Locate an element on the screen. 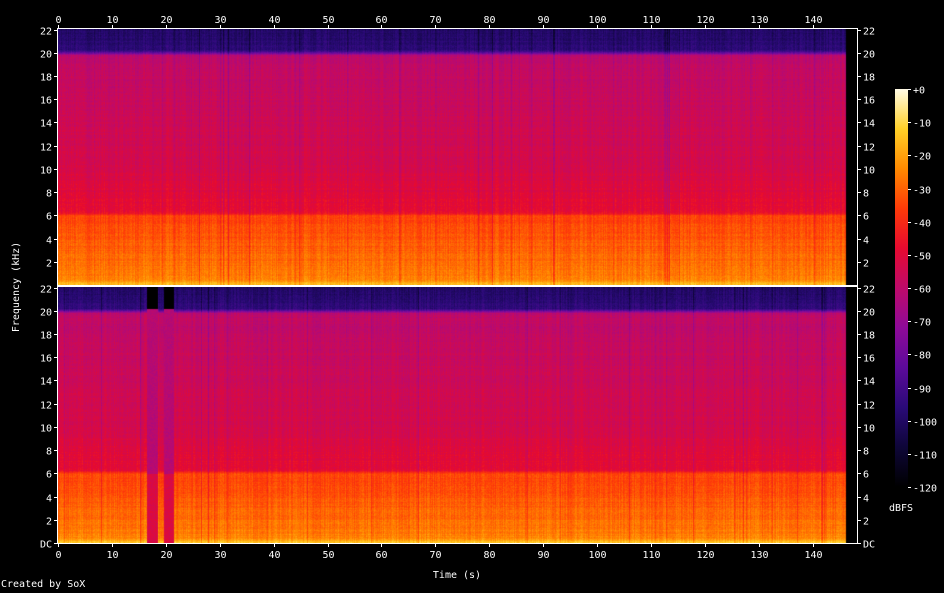  x-axis-bottom: 0 10 20 30 40 50 60 70 80 90 100 110 120 130 140 is located at coordinates (439, 552).